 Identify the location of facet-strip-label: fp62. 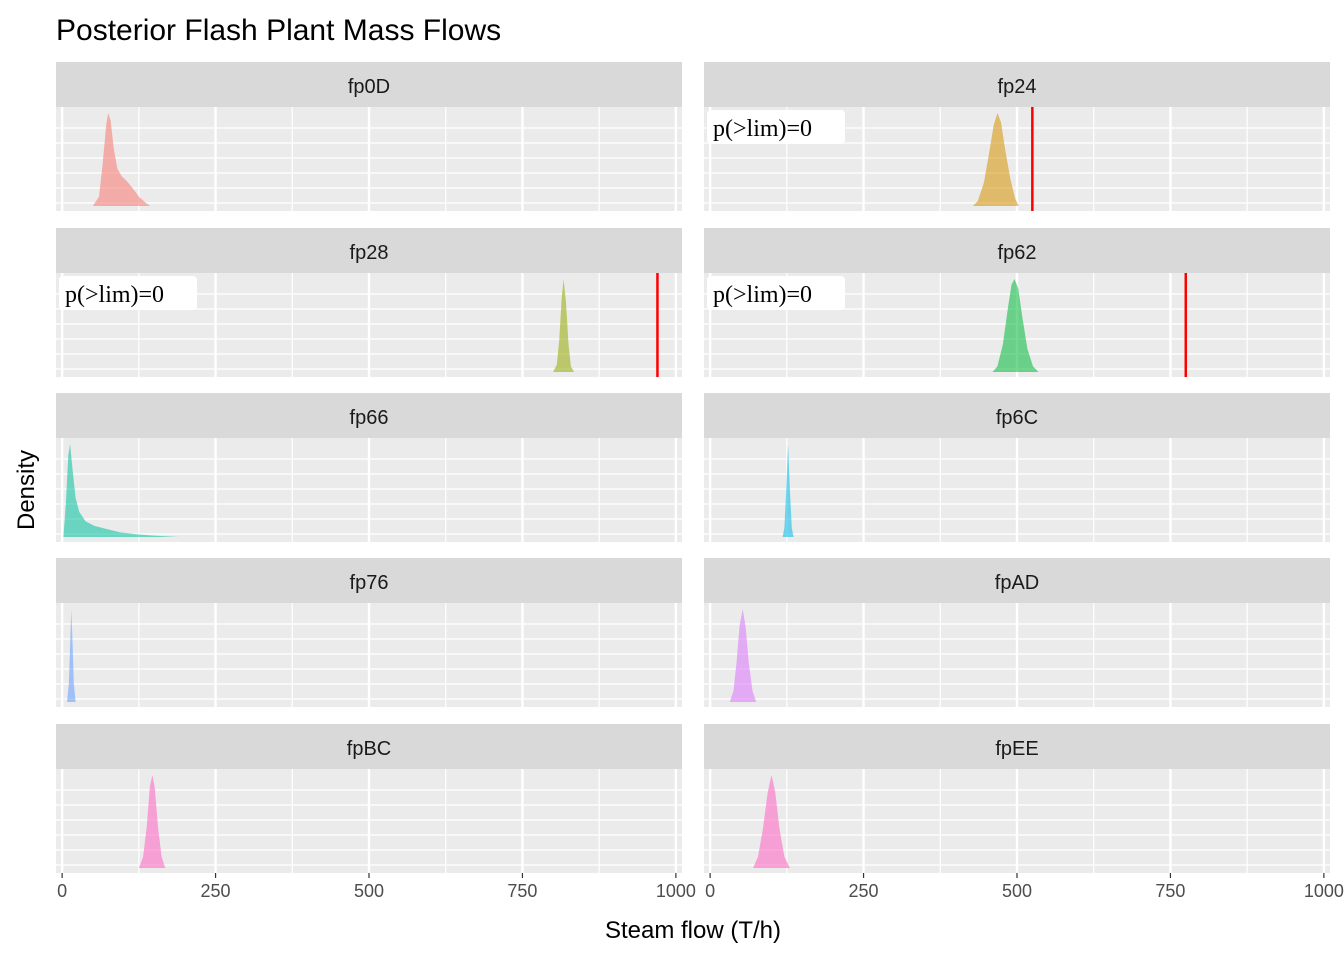
(1017, 253).